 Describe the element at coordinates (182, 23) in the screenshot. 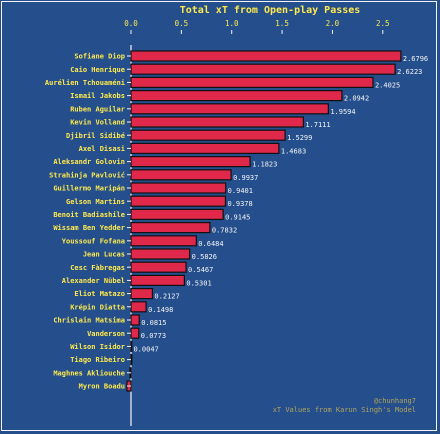

I see `x-tick-label: 0.5` at that location.